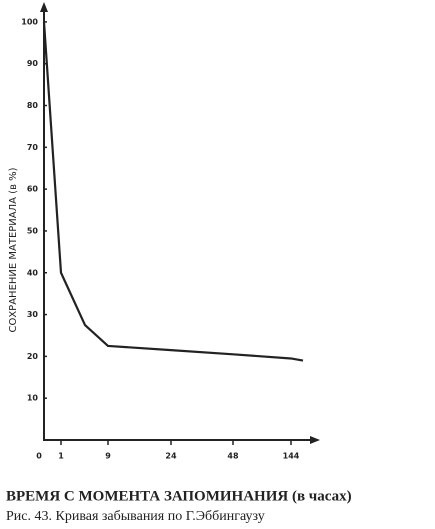 The height and width of the screenshot is (529, 435). Describe the element at coordinates (171, 456) in the screenshot. I see `x-tick-label: 24` at that location.